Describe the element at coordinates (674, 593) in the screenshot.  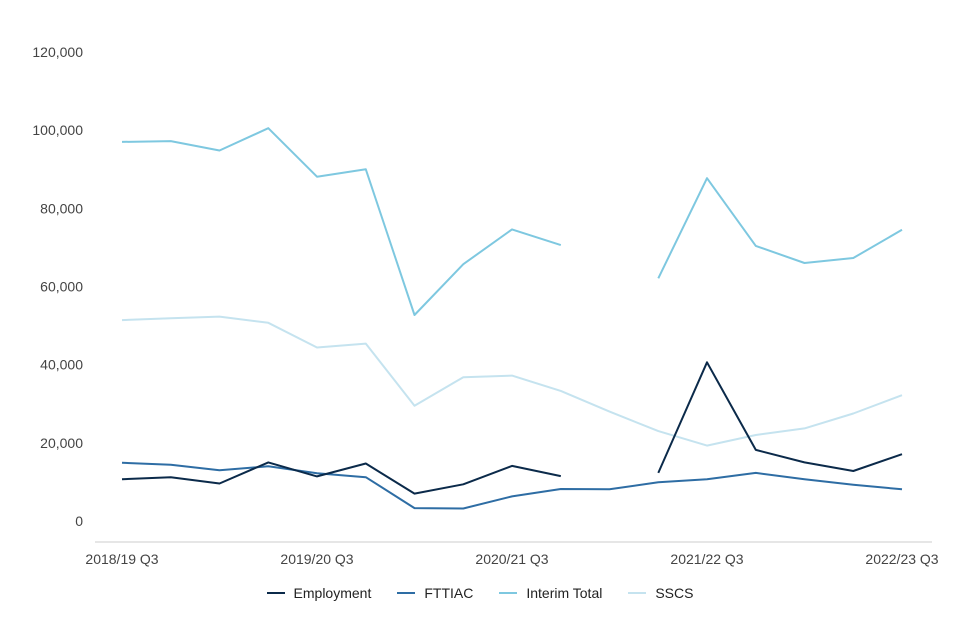
I see `legend-label: SSCS` at that location.